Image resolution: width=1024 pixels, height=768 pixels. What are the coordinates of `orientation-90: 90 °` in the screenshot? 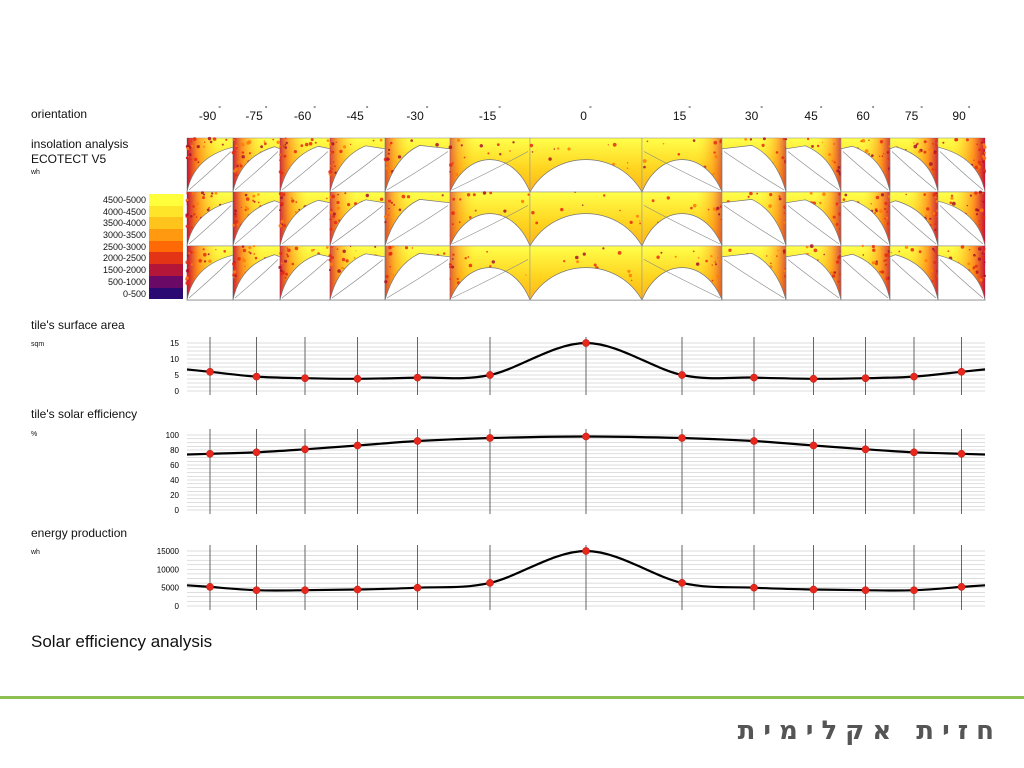 It's located at (962, 114).